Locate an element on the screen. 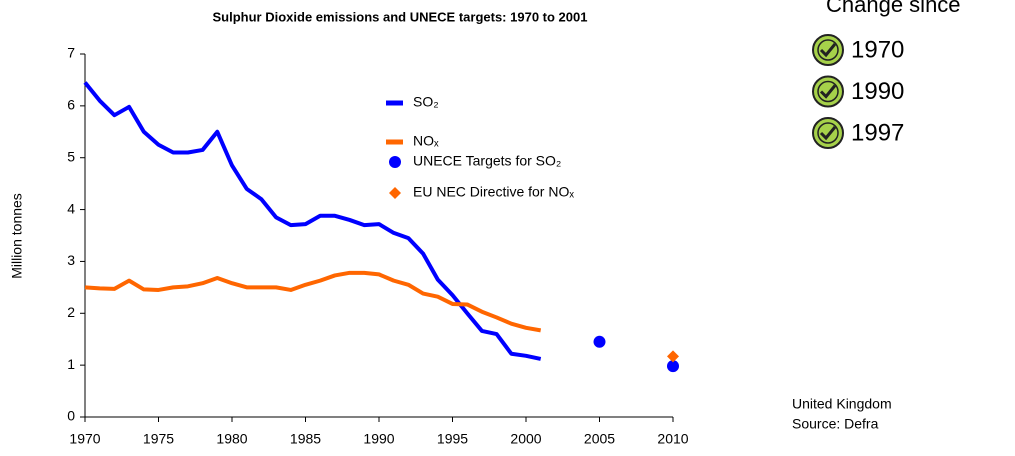  x-tick-label: 2000 is located at coordinates (525, 439).